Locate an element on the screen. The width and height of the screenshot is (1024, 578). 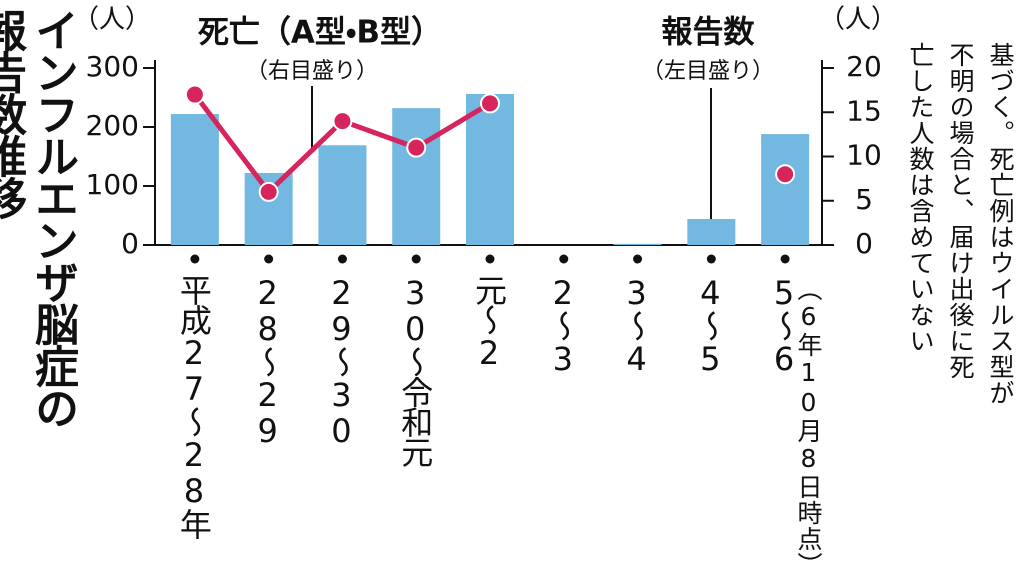
category-note: （6年10月8日時点） is located at coordinates (808, 427).